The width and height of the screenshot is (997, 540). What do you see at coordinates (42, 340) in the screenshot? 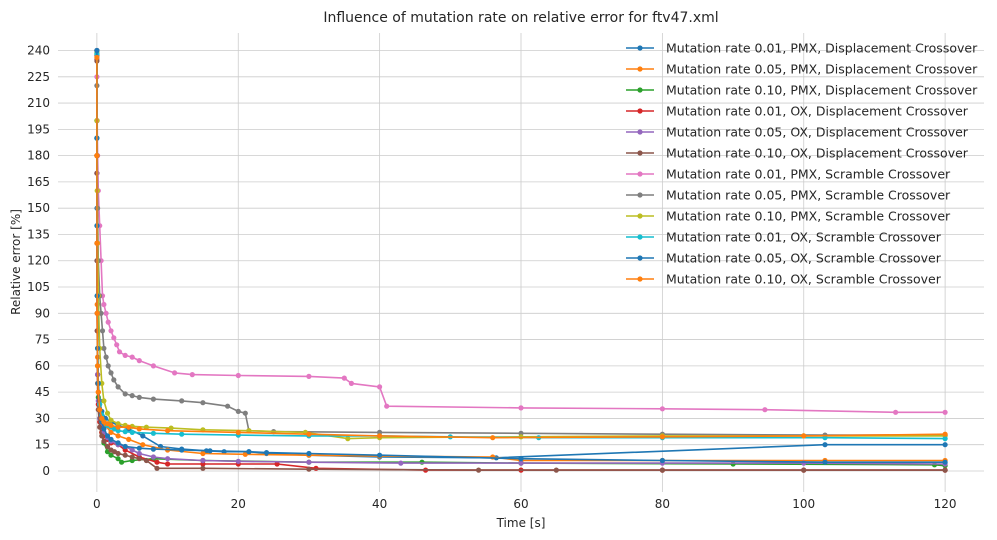
I see `y-tick-label: 75` at bounding box center [42, 340].